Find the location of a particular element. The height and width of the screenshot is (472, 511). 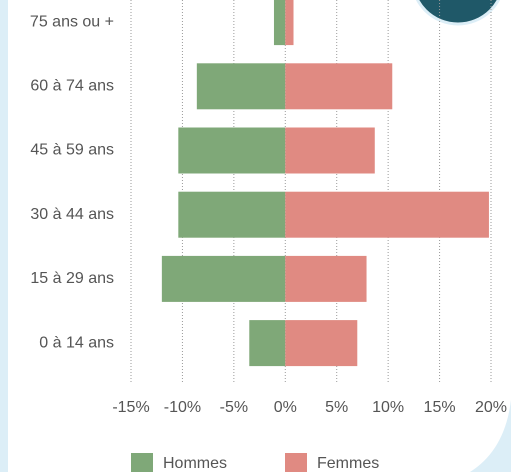

x-tick-label: -5% is located at coordinates (234, 407).